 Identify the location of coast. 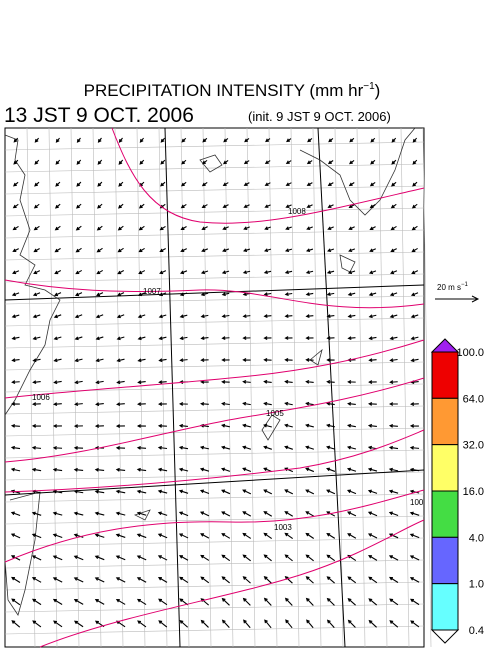
(357, 171).